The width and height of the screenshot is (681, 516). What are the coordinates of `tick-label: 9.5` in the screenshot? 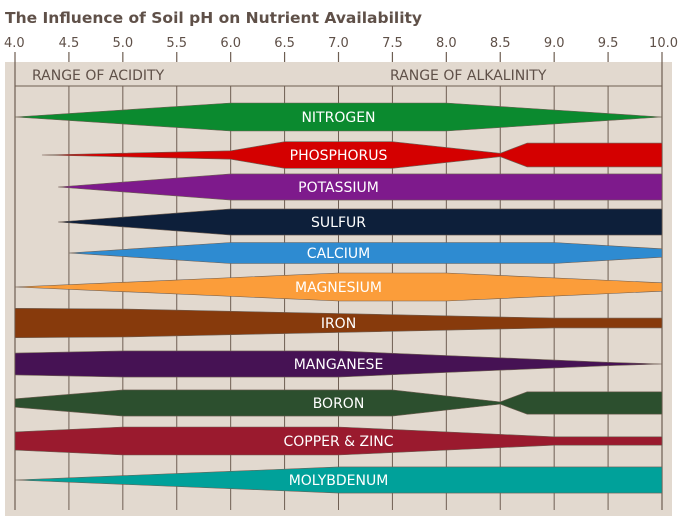 It's located at (608, 43).